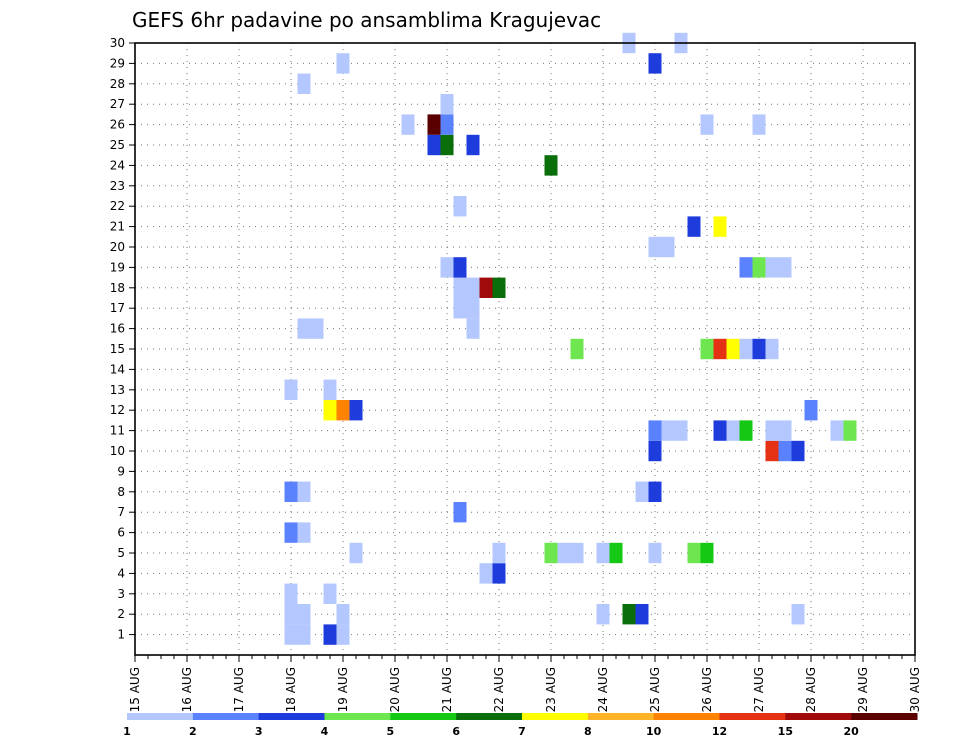  Describe the element at coordinates (117, 165) in the screenshot. I see `y-tick-label: 24` at that location.